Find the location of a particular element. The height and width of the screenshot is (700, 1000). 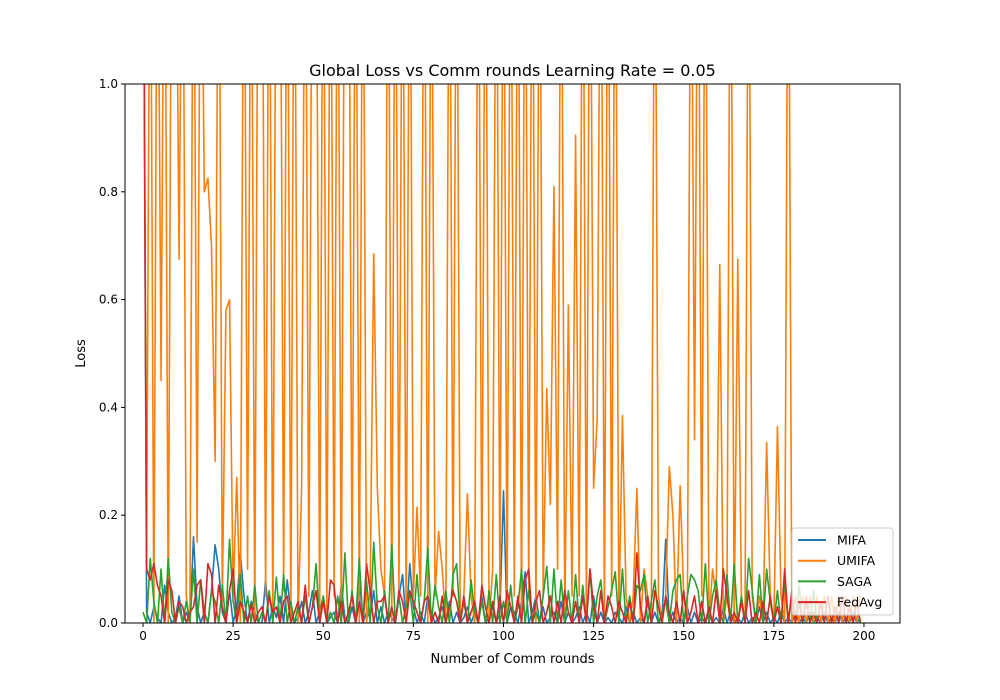

legend-label-mifa: MIFA is located at coordinates (852, 540).